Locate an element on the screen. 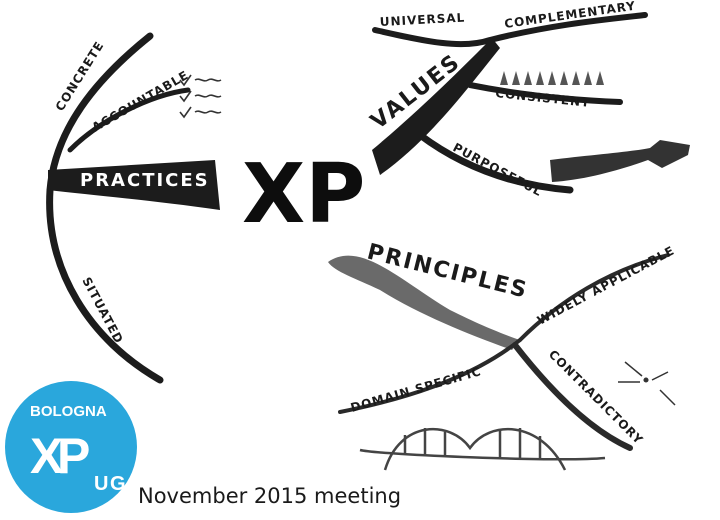 The image size is (720, 520). widely-applicable-label: WIDELY APPLICABLE is located at coordinates (606, 285).